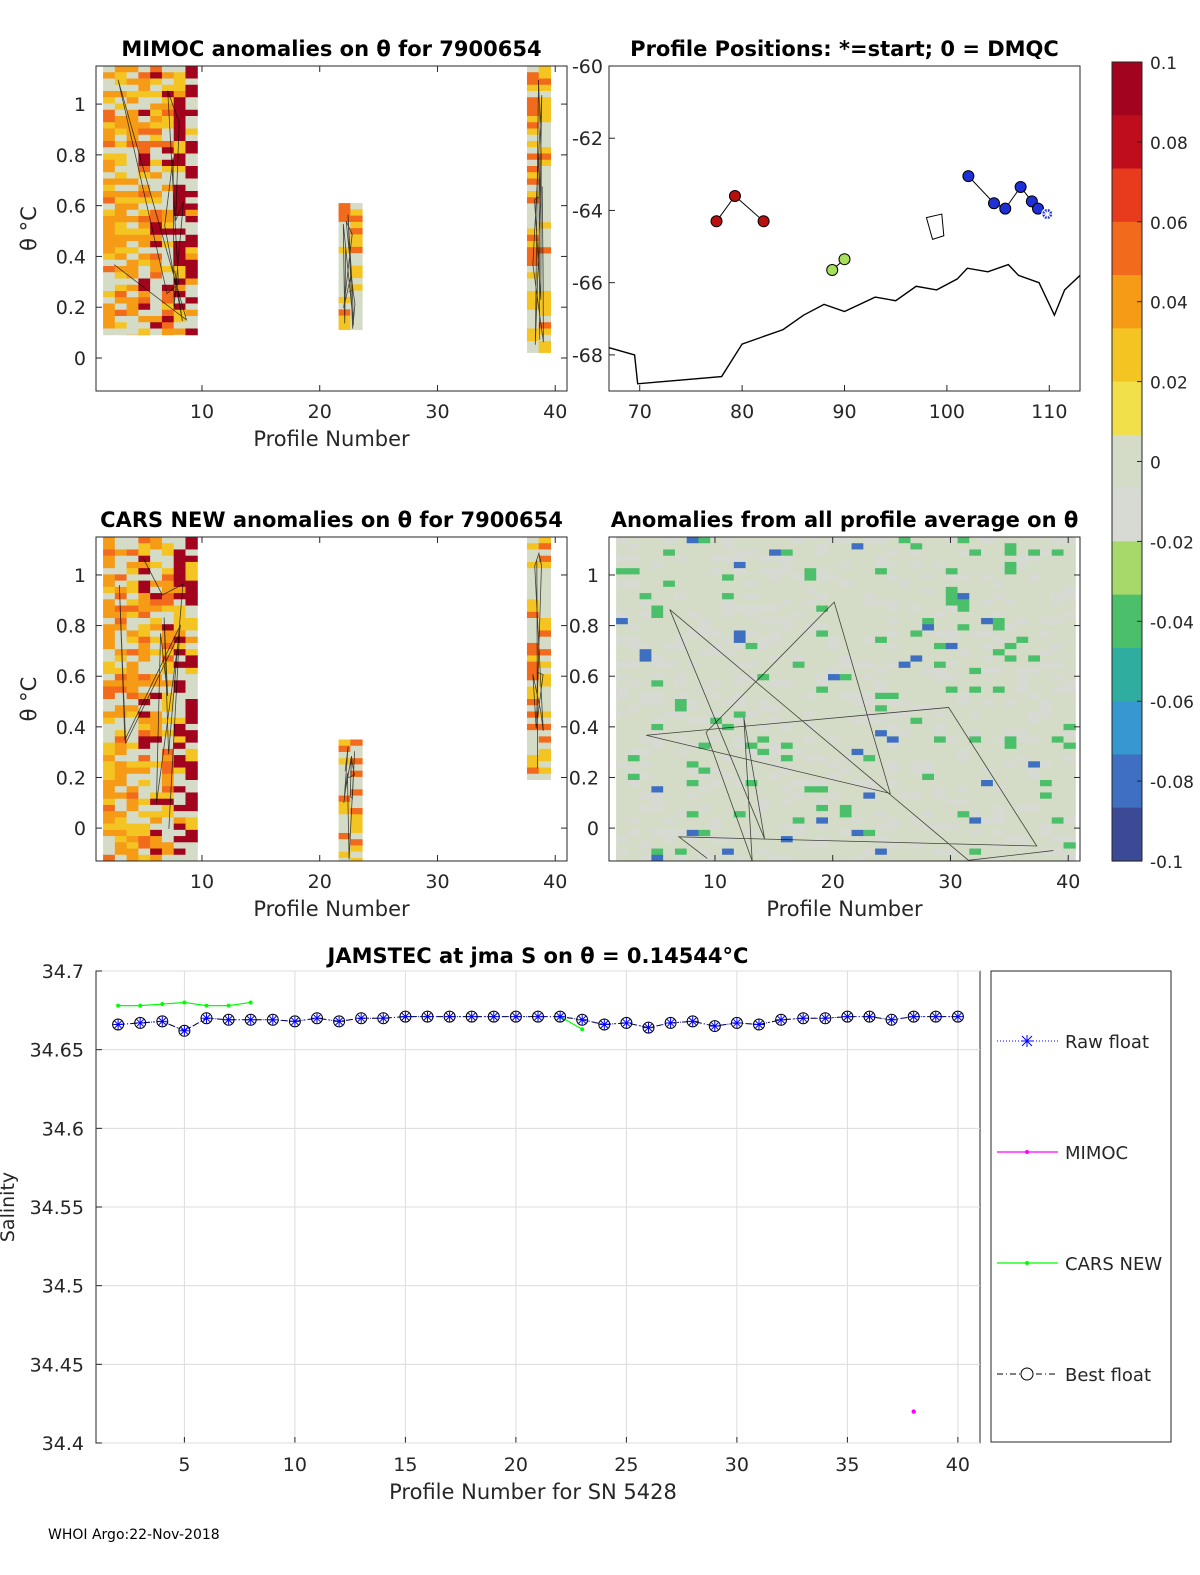  Describe the element at coordinates (134, 1535) in the screenshot. I see `footer-credit: WHOI Argo:22-Nov-2018` at that location.